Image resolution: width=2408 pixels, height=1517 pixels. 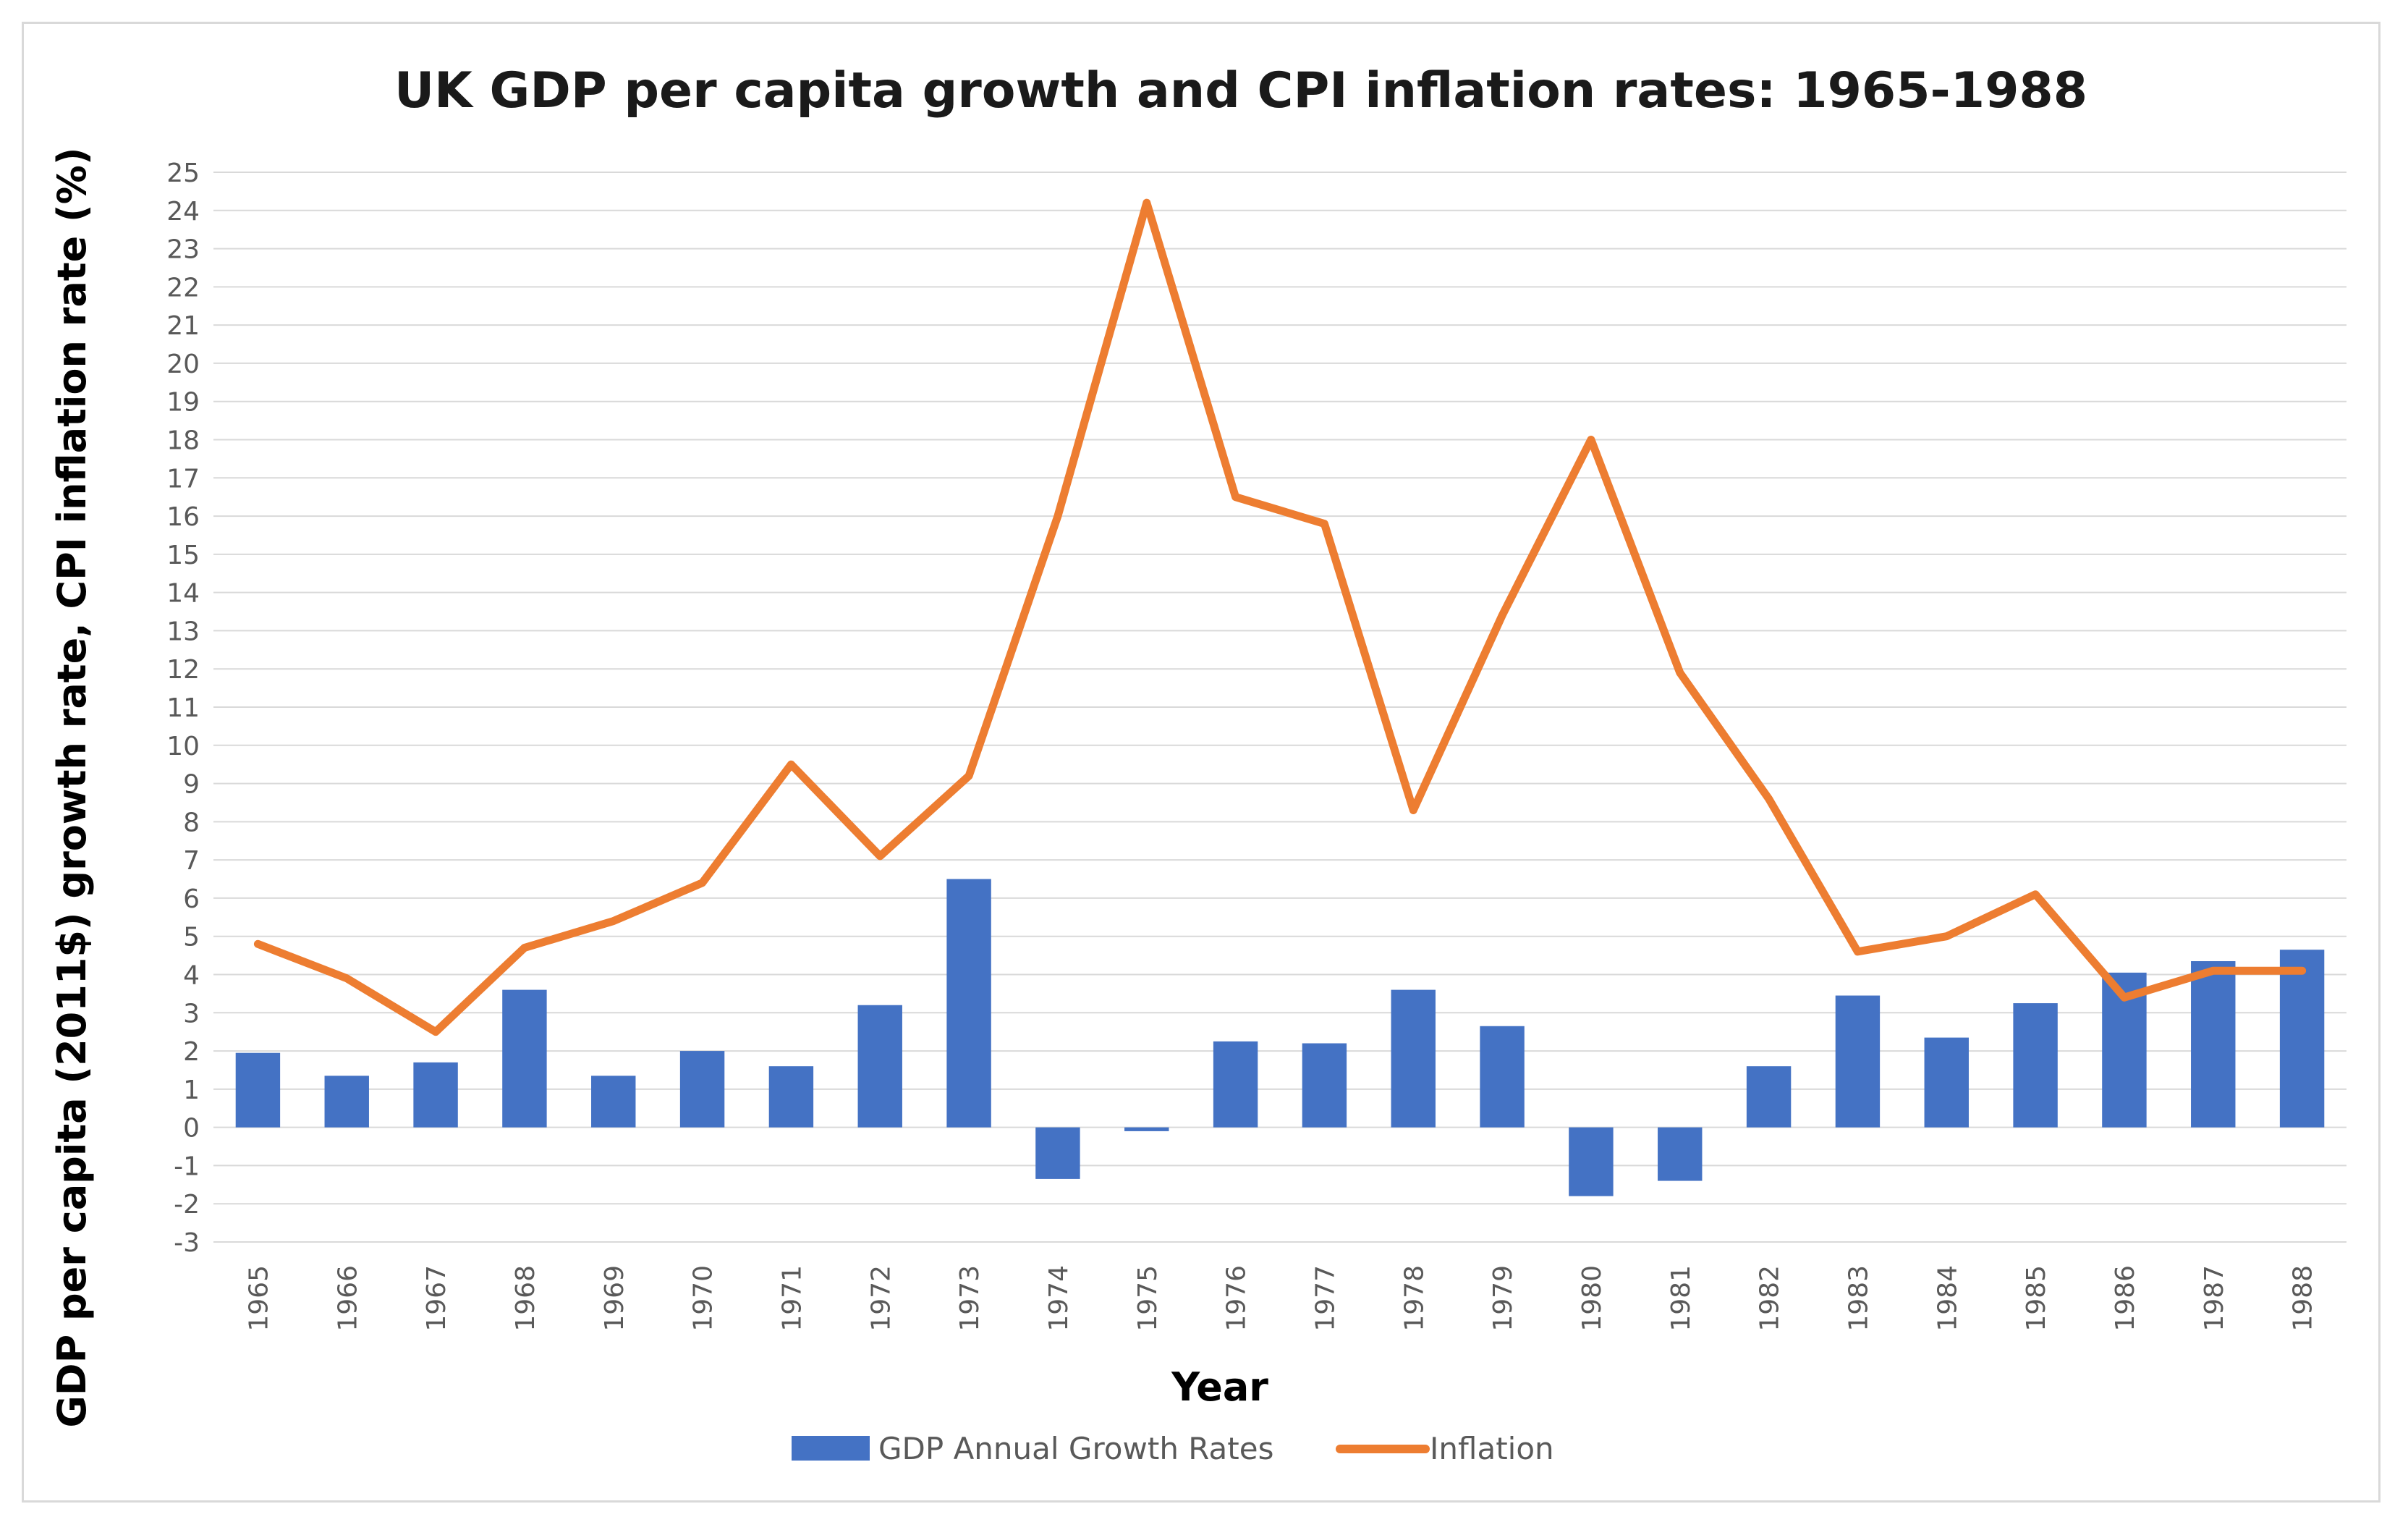 I want to click on gdp-bar-1966, so click(x=346, y=1102).